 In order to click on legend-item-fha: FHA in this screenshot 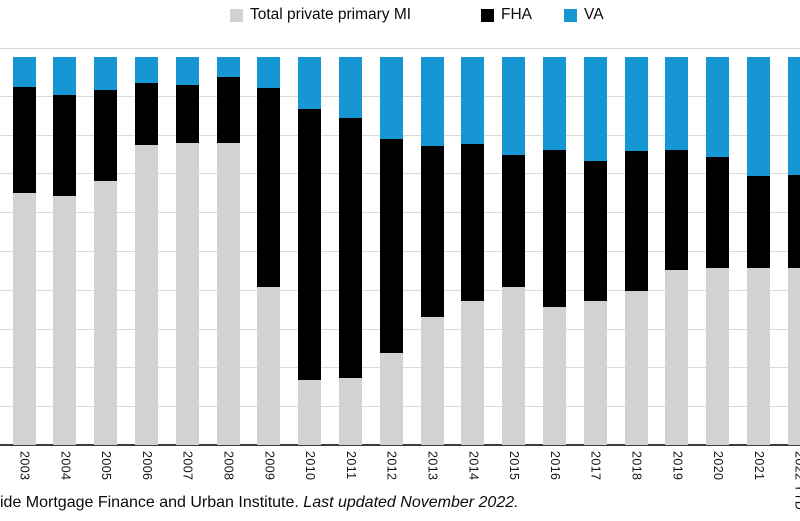, I will do `click(506, 15)`.